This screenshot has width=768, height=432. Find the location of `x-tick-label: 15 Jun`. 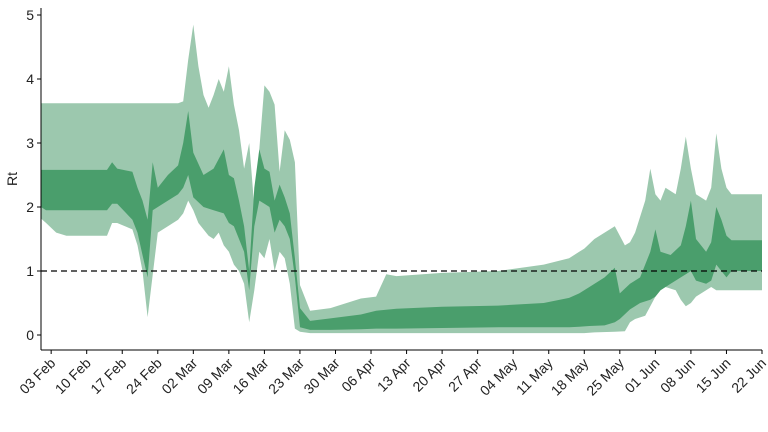

x-tick-label: 15 Jun is located at coordinates (713, 375).